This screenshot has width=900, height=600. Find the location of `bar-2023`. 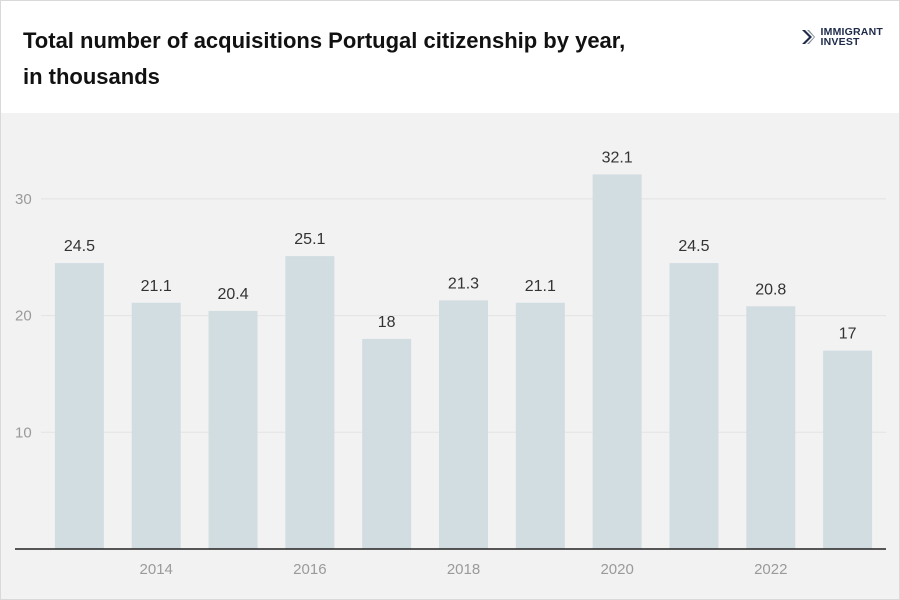

bar-2023 is located at coordinates (848, 449).